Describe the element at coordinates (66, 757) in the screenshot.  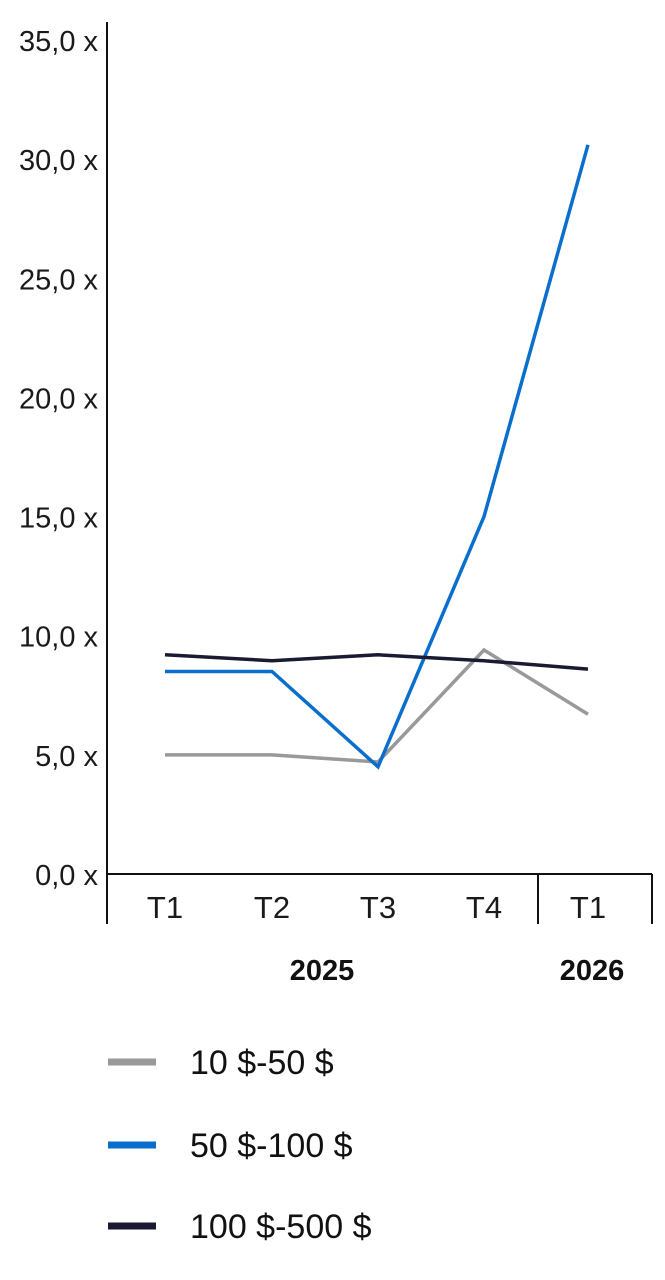
I see `y-tick-label: 5,0 x` at that location.